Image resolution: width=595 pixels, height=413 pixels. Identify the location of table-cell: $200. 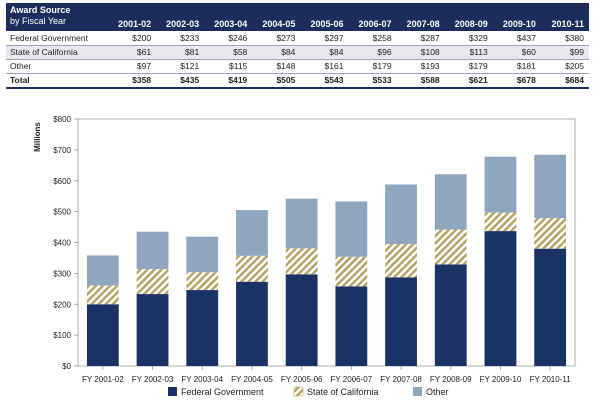
(132, 38).